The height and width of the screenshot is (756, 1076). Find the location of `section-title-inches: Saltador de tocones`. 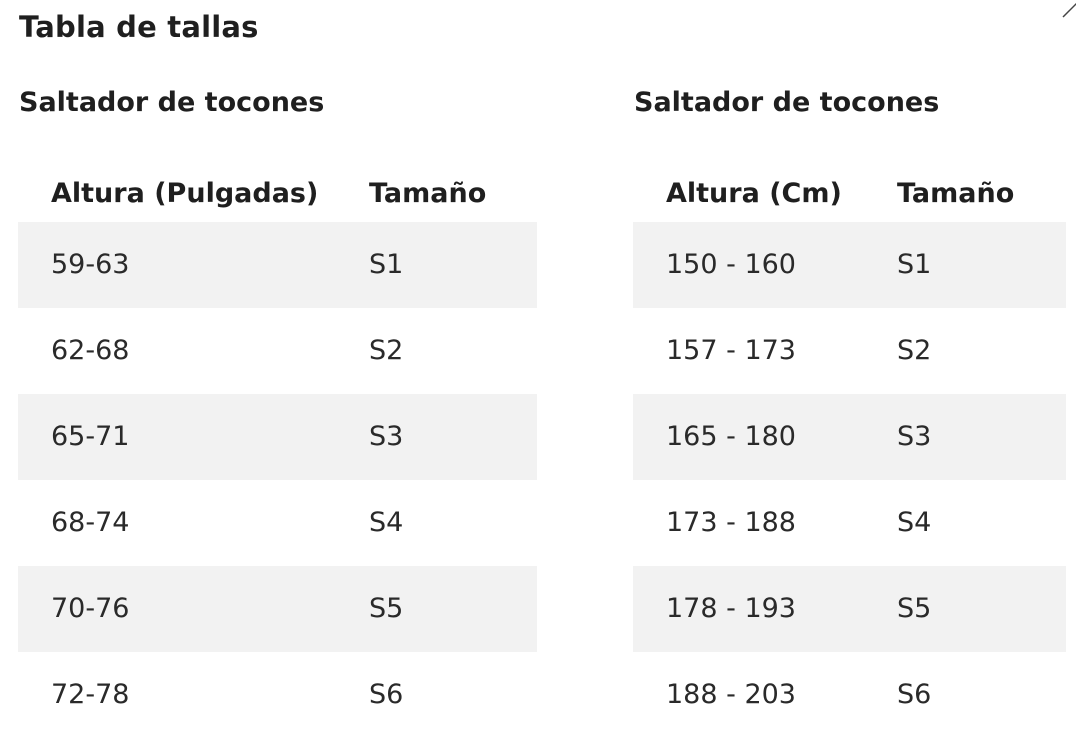

section-title-inches: Saltador de tocones is located at coordinates (172, 102).